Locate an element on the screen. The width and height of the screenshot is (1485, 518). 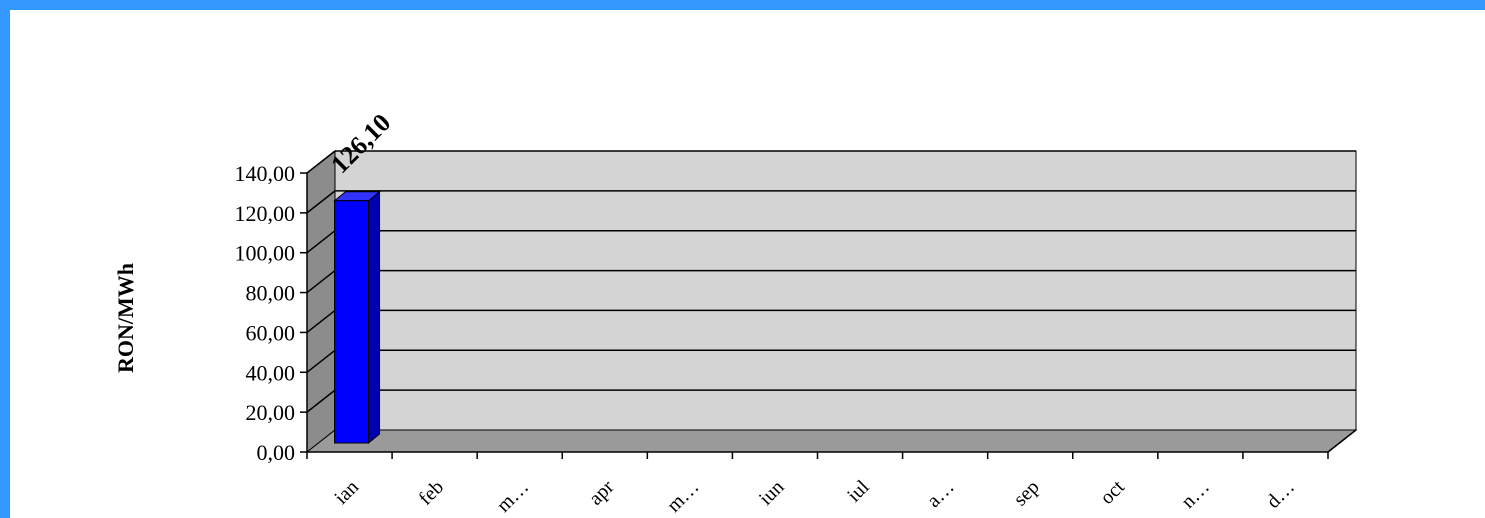
y-tick-label: 20,00 is located at coordinates (271, 412).